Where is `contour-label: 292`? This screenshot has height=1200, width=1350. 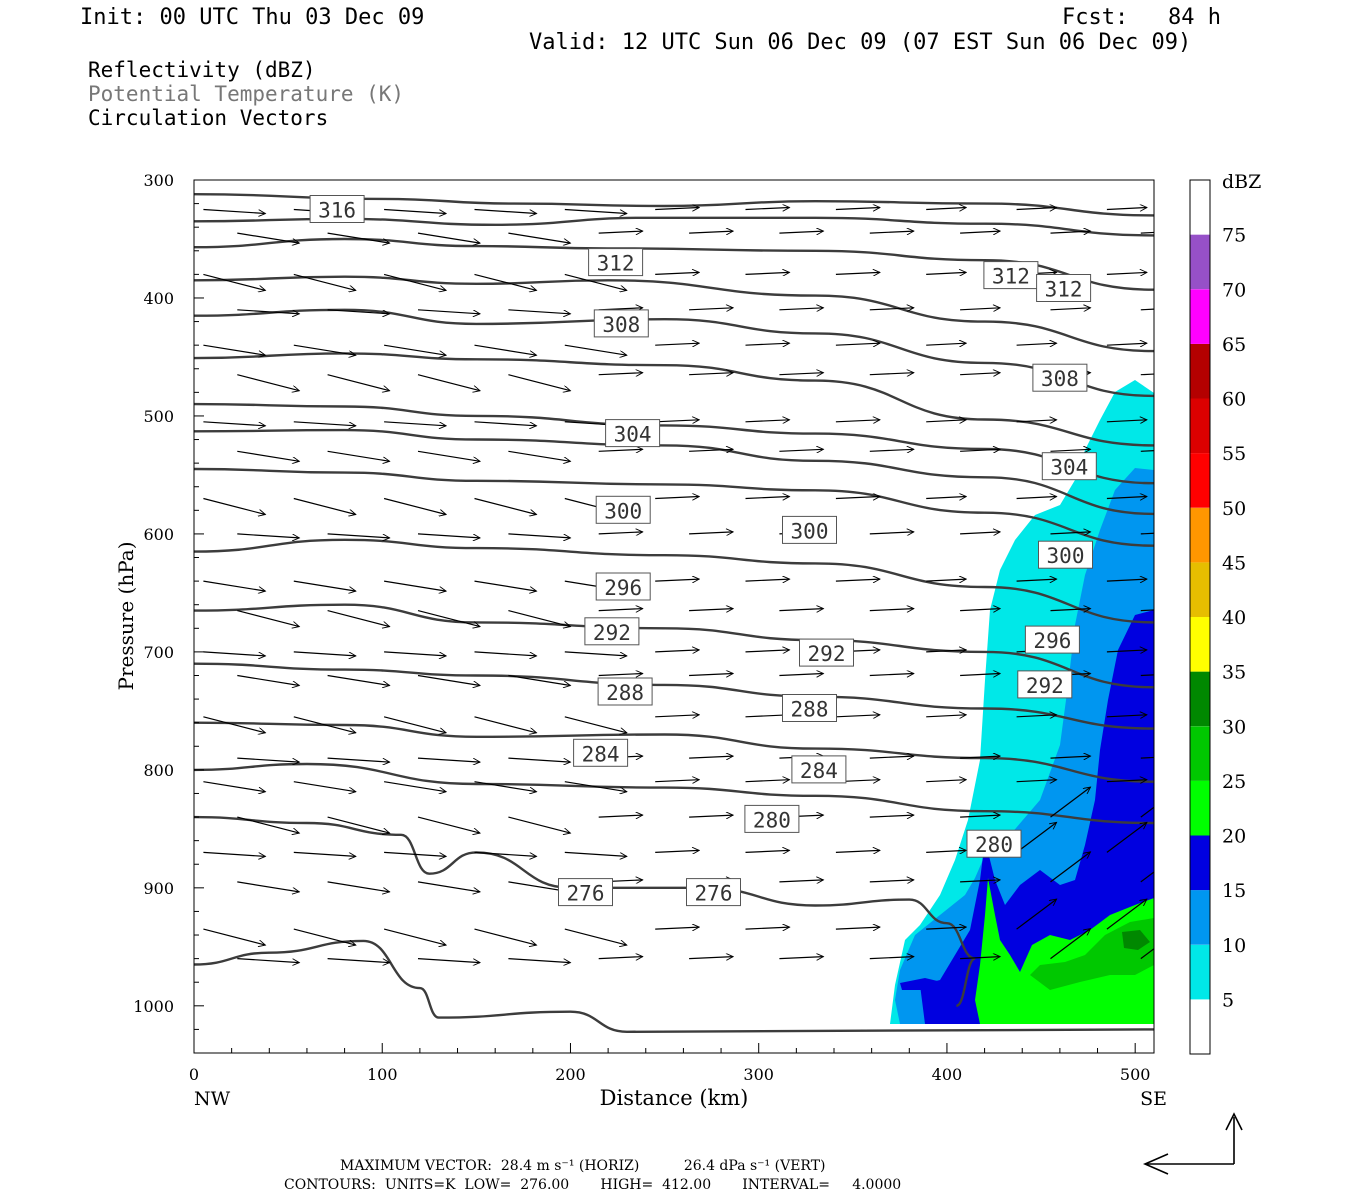
contour-label: 292 is located at coordinates (1045, 684).